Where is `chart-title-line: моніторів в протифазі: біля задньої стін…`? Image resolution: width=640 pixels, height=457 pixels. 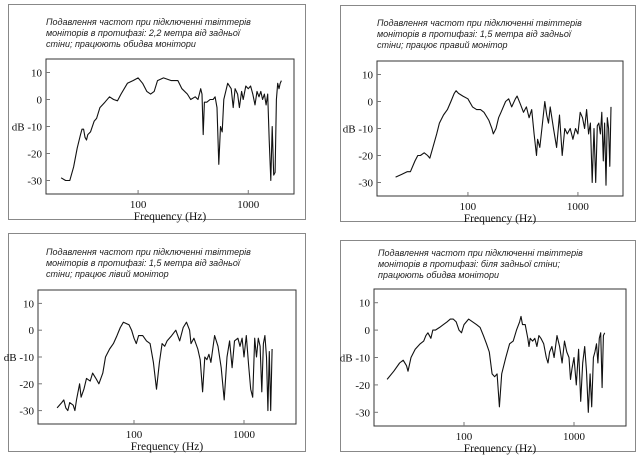
chart-title-line: моніторів в протифазі: біля задньої стін… is located at coordinates (469, 264).